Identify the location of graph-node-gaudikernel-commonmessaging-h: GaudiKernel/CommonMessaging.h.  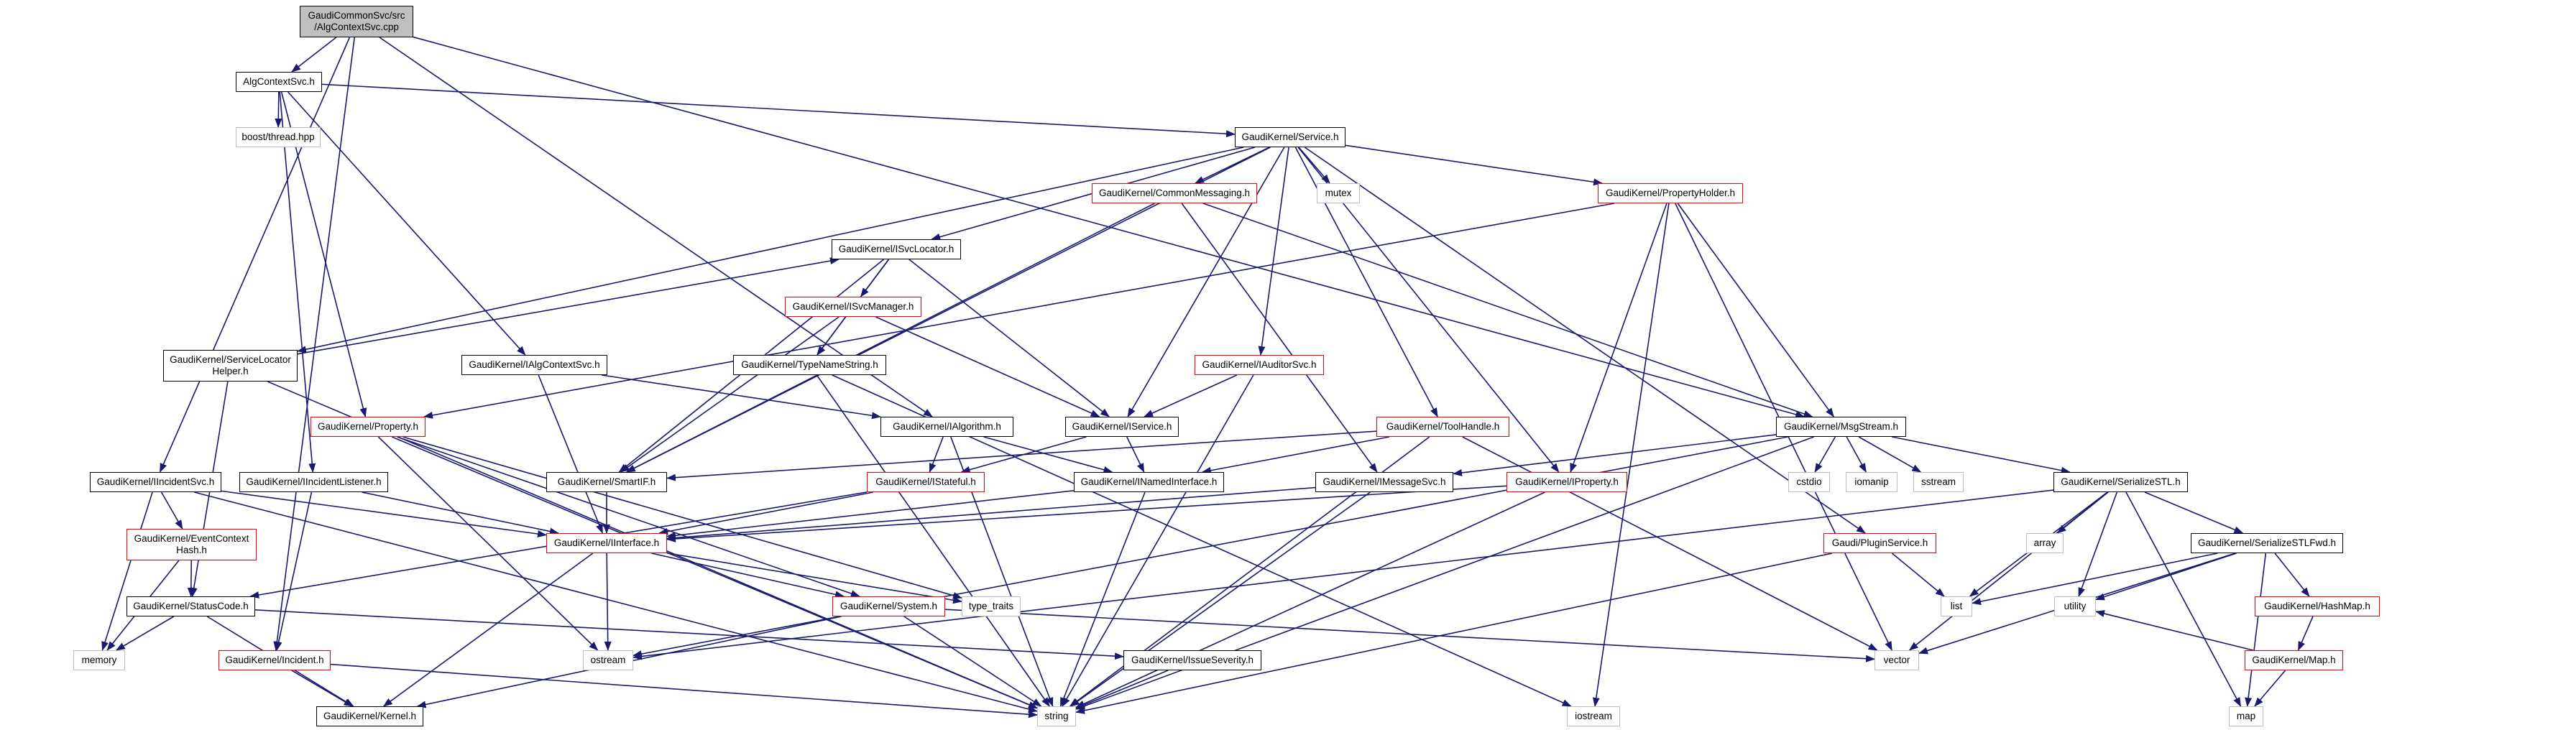
(1174, 193).